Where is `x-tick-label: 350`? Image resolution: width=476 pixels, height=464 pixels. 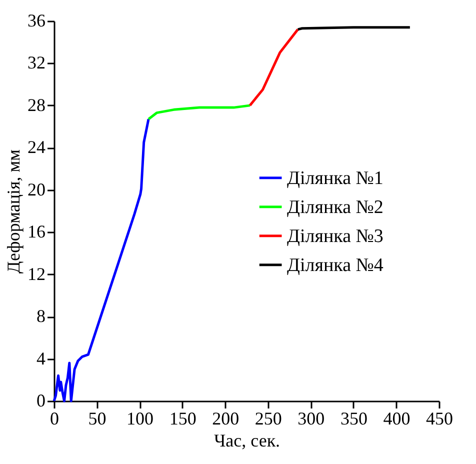 x-tick-label: 350 is located at coordinates (354, 418).